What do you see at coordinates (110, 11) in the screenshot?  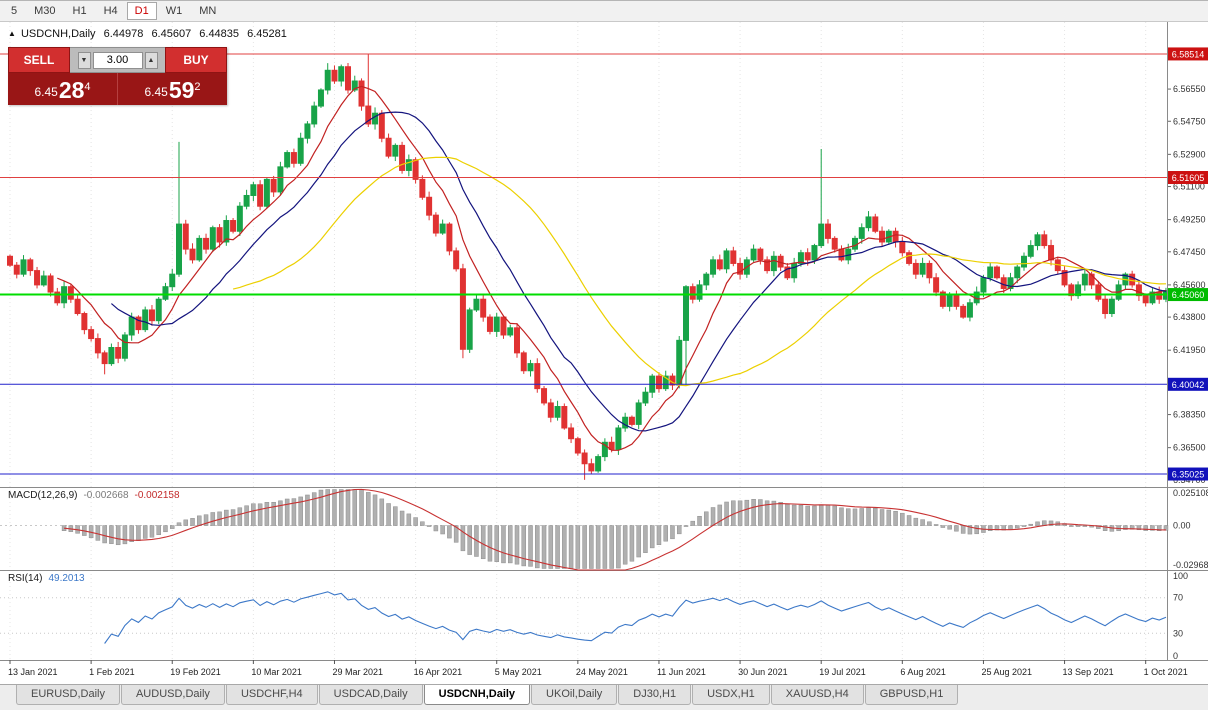 I see `timeframe-button-h4: H4` at bounding box center [110, 11].